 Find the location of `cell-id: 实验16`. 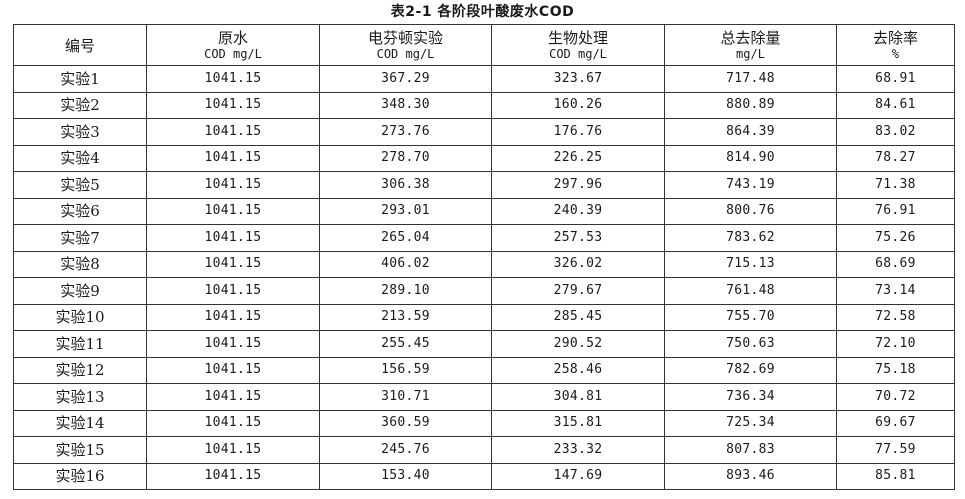

cell-id: 实验16 is located at coordinates (80, 476).